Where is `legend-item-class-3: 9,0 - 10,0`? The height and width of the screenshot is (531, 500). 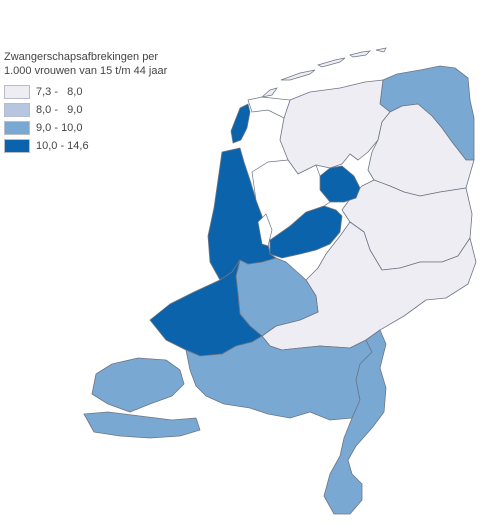 legend-item-class-3: 9,0 - 10,0 is located at coordinates (104, 127).